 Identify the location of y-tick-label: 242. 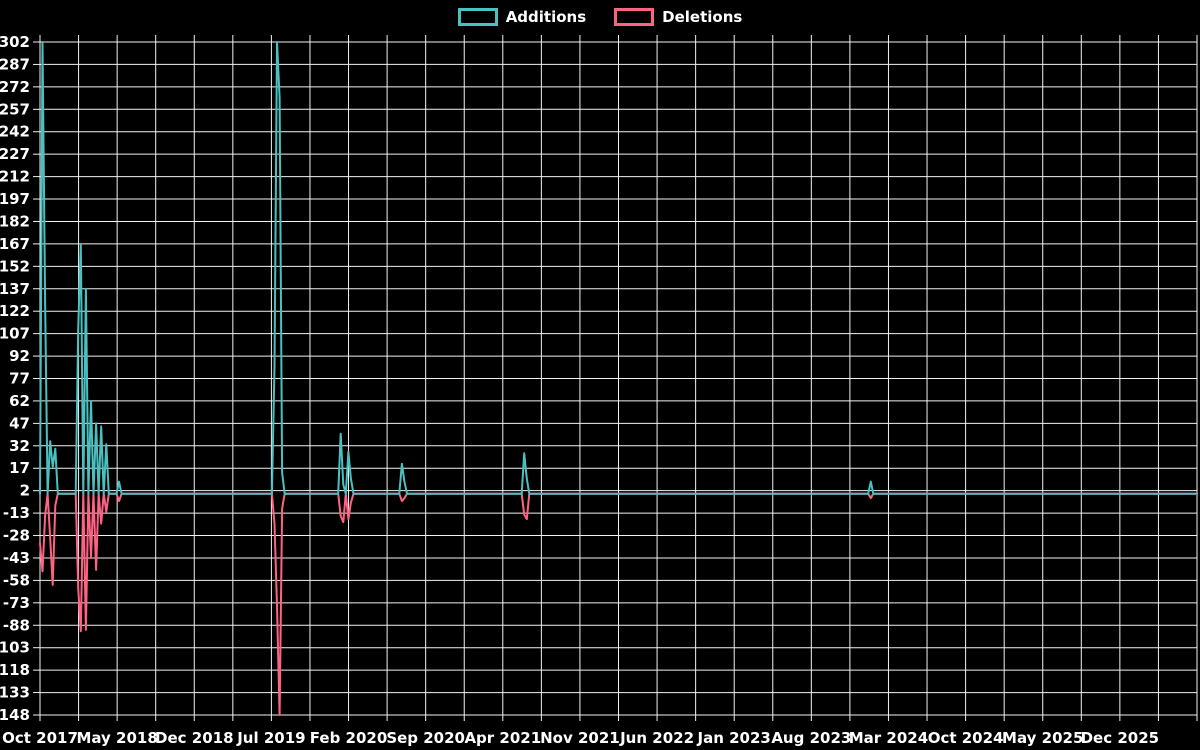
(15, 132).